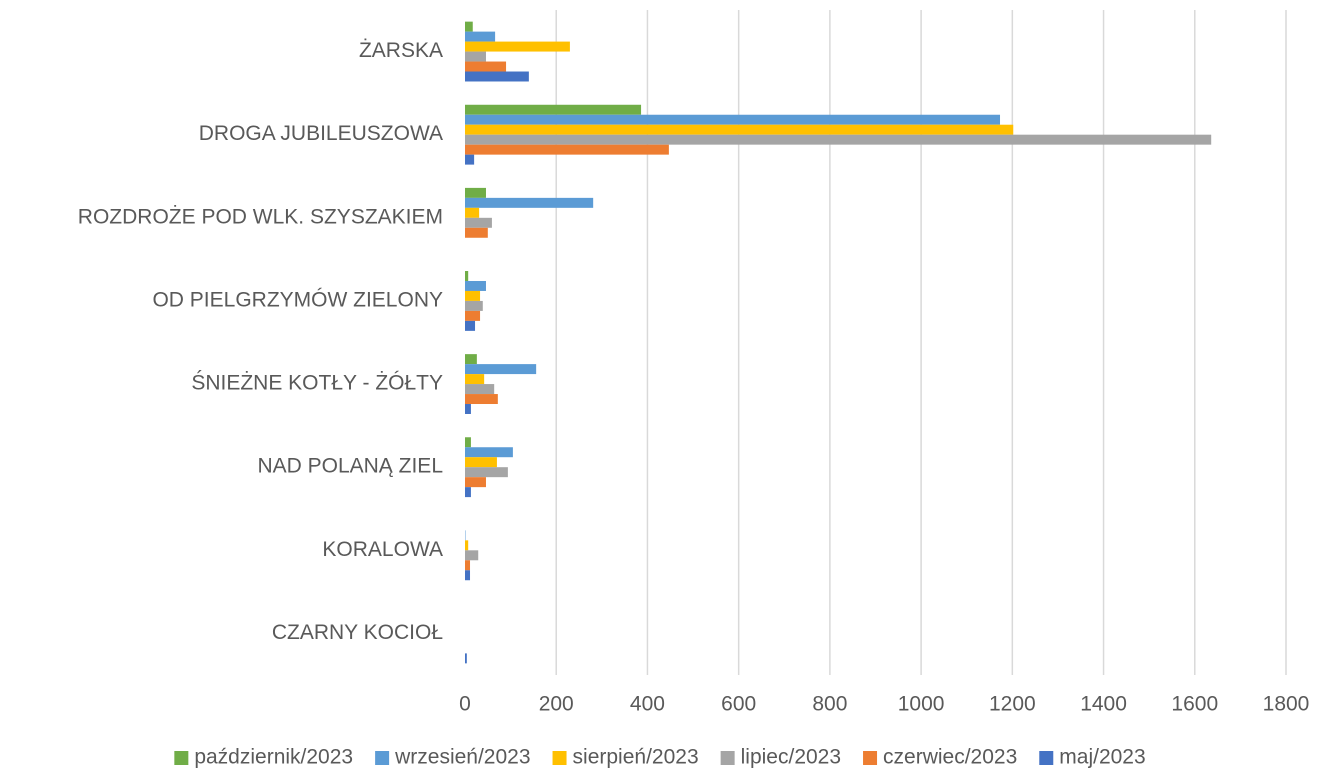  I want to click on y-tick-label: OD PIELGRZYMÓW ZIELONY, so click(297, 299).